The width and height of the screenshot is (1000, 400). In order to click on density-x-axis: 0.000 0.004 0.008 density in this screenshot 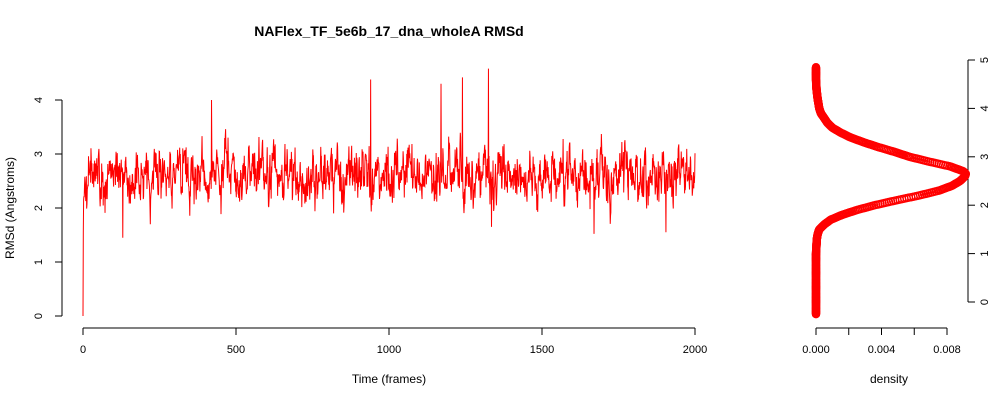, I will do `click(881, 356)`.